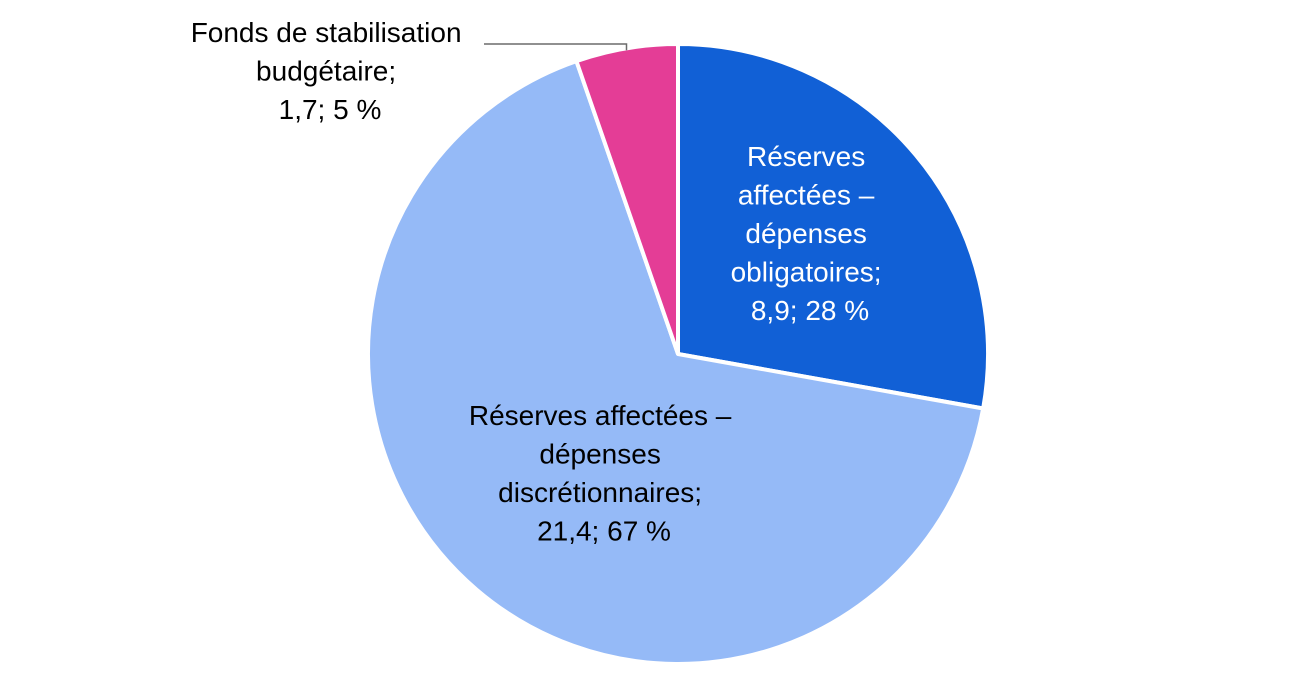 This screenshot has width=1300, height=686. I want to click on slice-label-obligatoires-line-5: 8,9; 28 %, so click(810, 310).